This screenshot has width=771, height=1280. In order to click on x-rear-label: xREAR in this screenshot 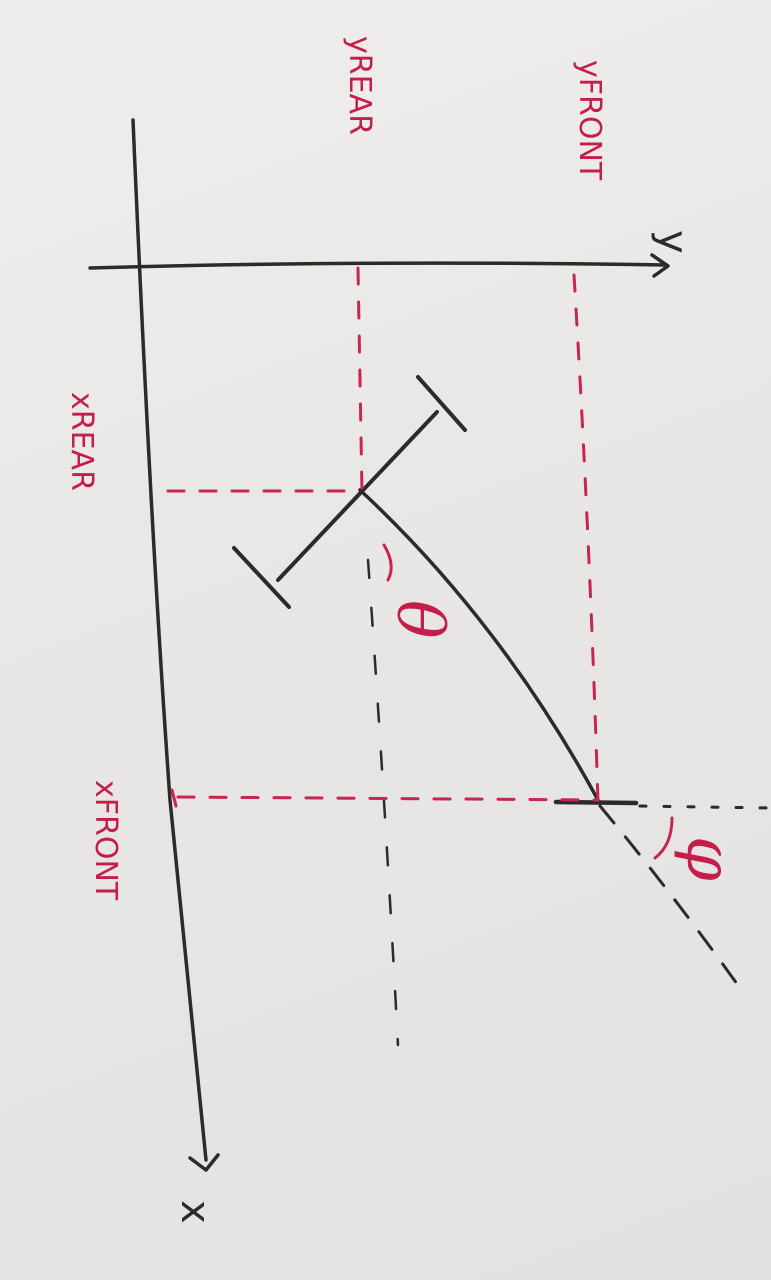, I will do `click(81, 441)`.